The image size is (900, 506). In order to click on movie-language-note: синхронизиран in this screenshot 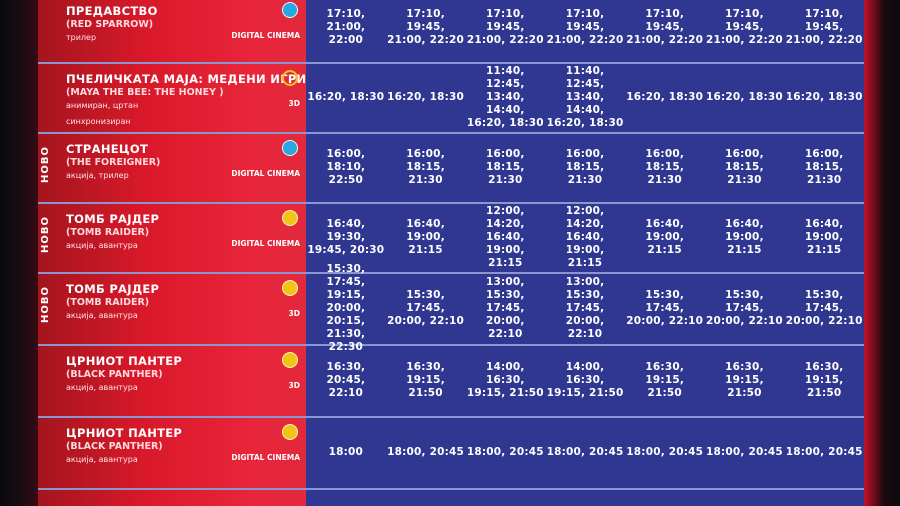, I will do `click(98, 121)`.